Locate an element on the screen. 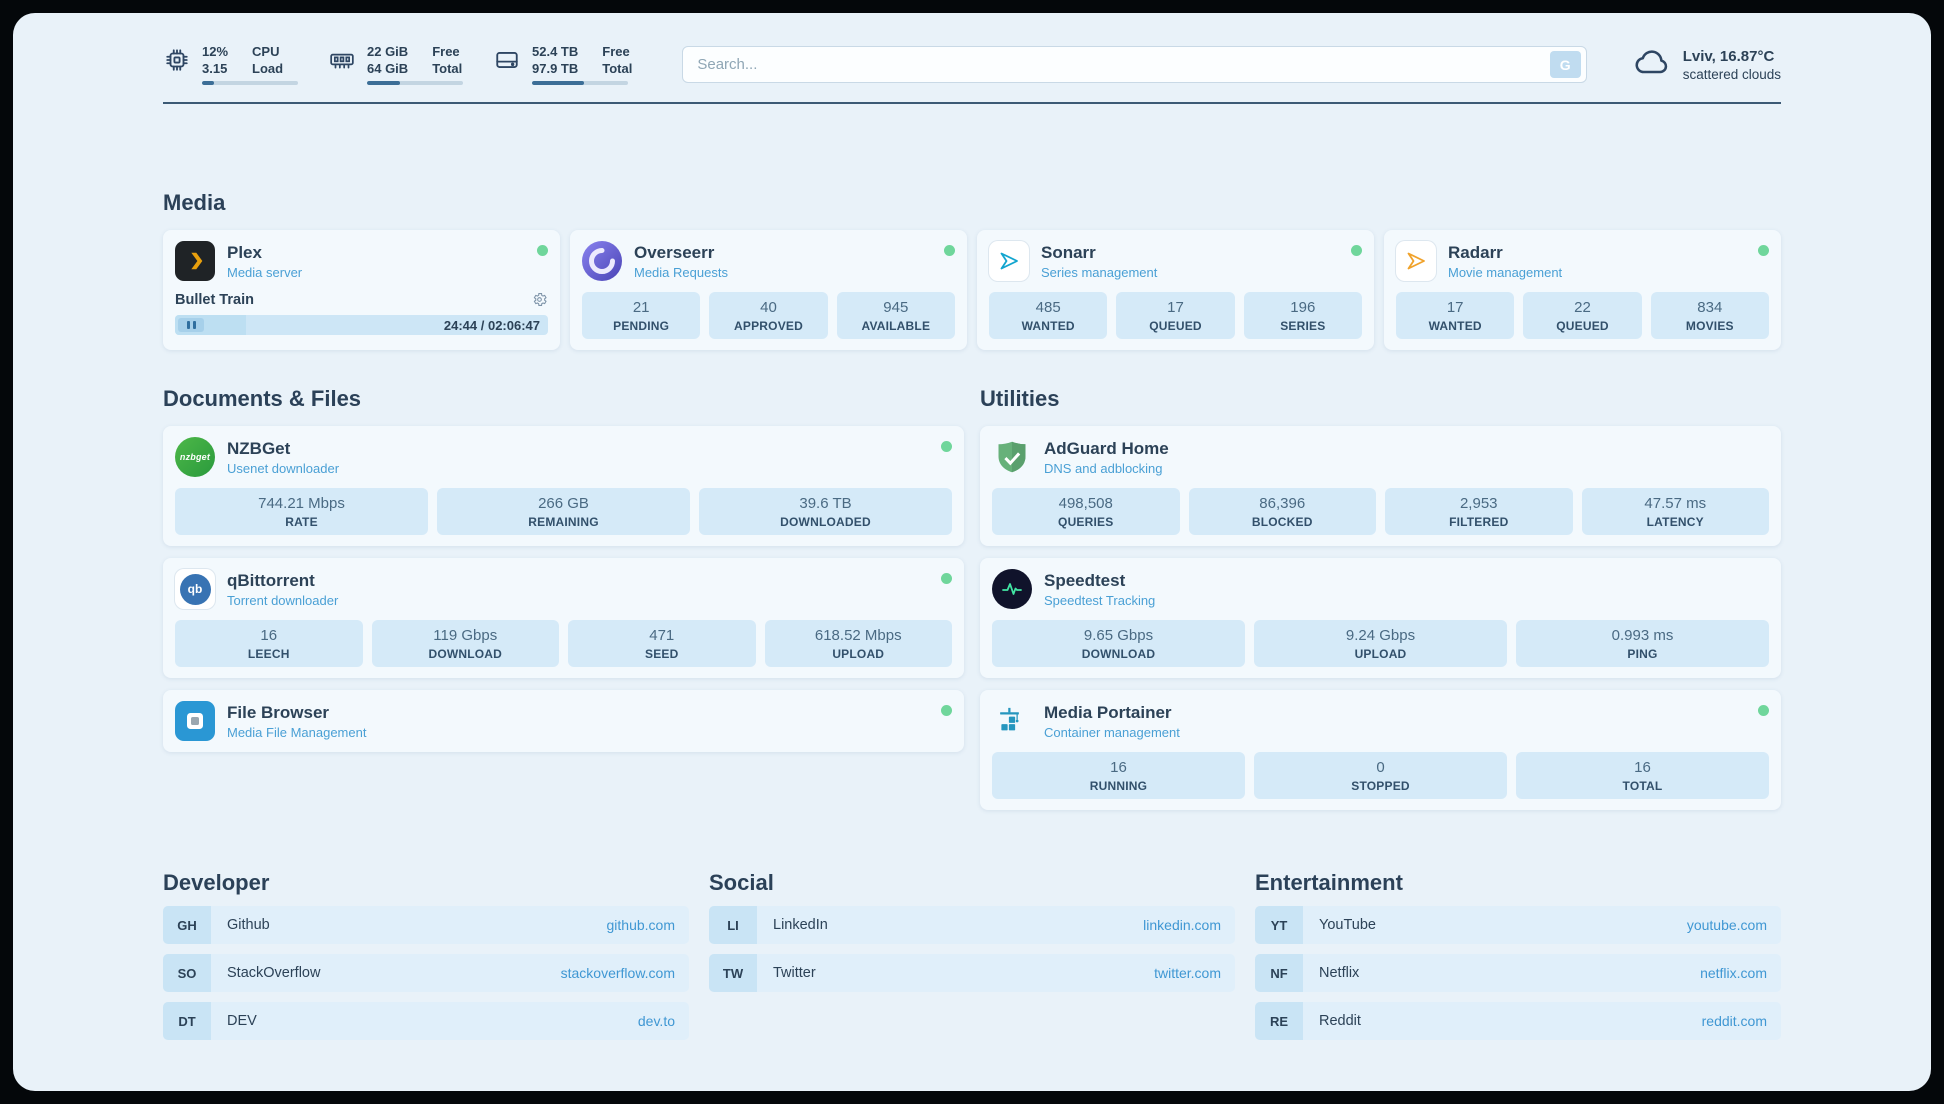  bookmark-name: Reddit is located at coordinates (1340, 1021).